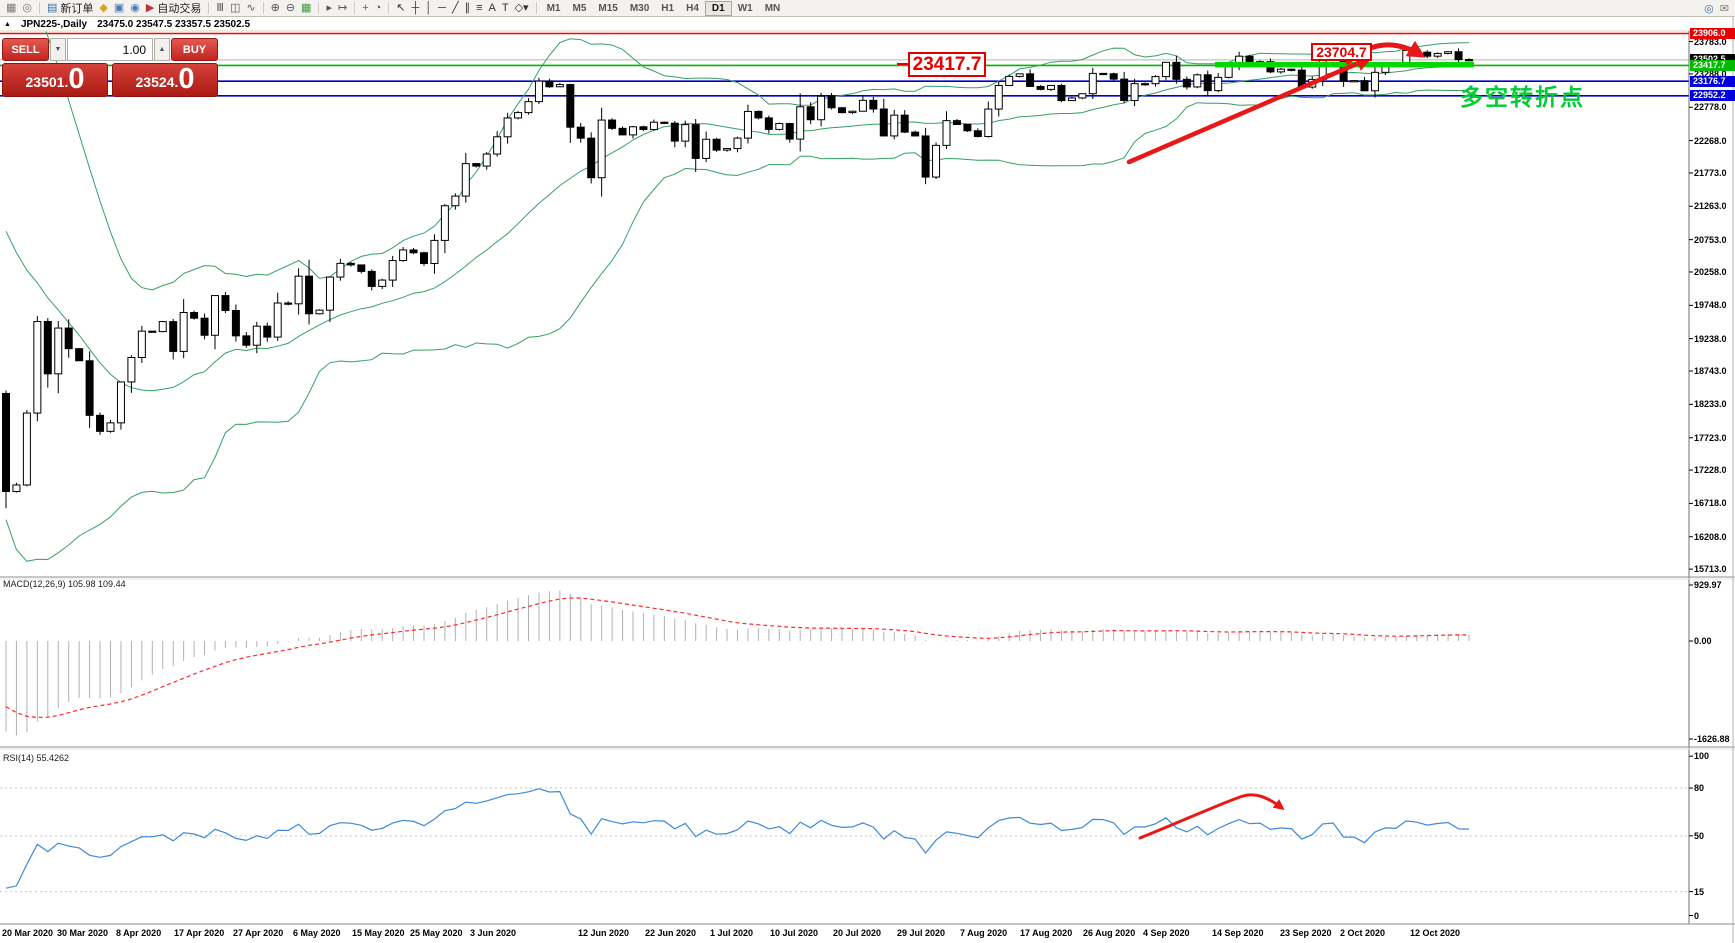 This screenshot has width=1735, height=943. What do you see at coordinates (1712, 96) in the screenshot?
I see `price-level-badge: 22952.2` at bounding box center [1712, 96].